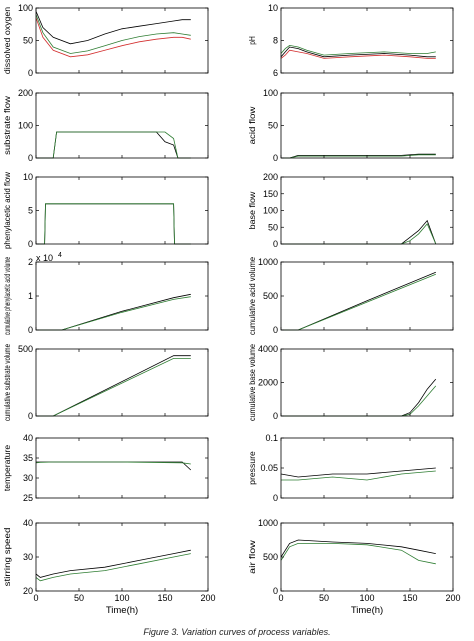 Image resolution: width=474 pixels, height=641 pixels. I want to click on chart-panel-13: 20 30 40 0 50 100 150 200 stirring speed Time(h), so click(109, 567).